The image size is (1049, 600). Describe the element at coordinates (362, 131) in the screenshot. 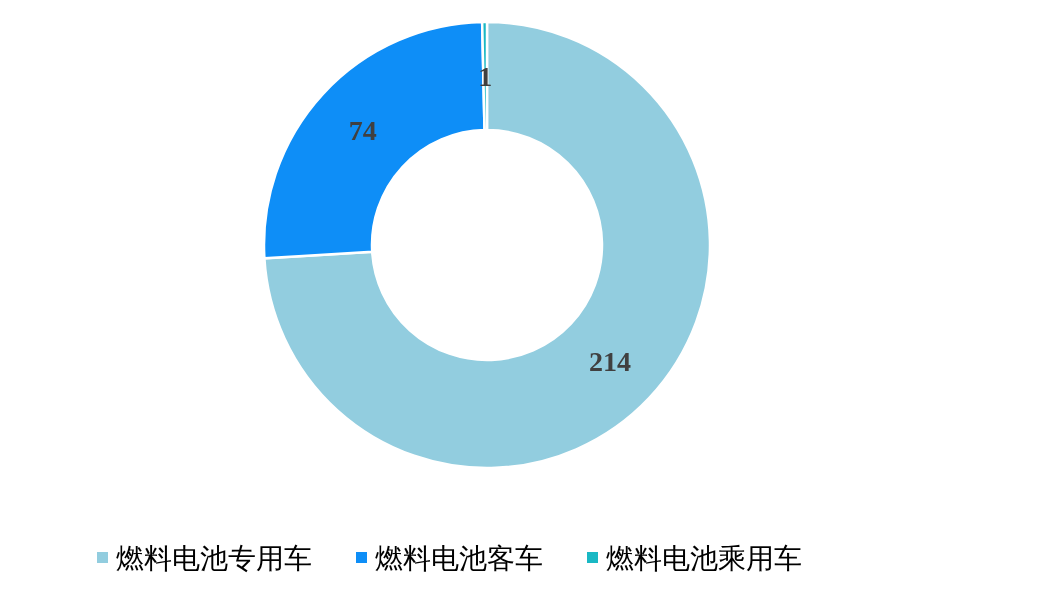

I see `data-label: 74` at that location.